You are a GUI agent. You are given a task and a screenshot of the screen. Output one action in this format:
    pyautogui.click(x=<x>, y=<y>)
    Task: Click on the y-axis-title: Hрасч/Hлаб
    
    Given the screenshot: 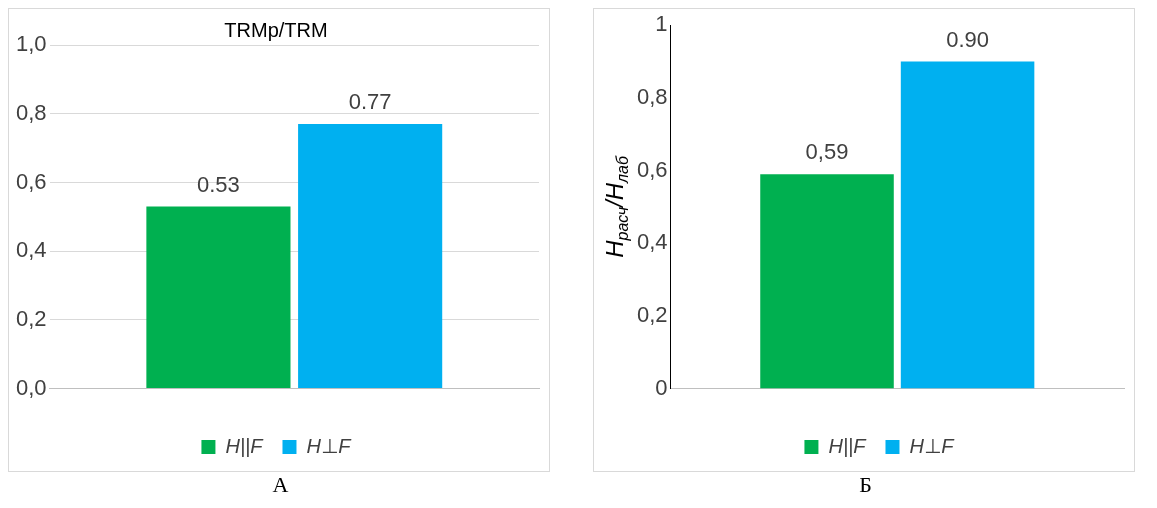 What is the action you would take?
    pyautogui.click(x=616, y=206)
    